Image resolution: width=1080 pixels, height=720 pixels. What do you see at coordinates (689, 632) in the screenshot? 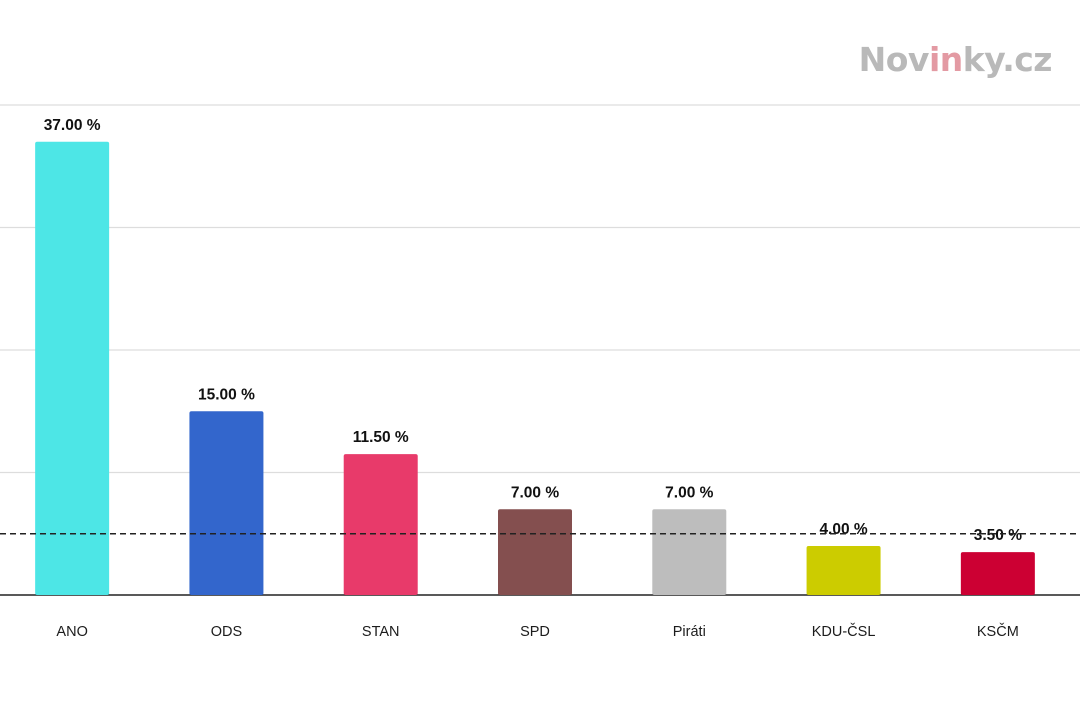
I see `category-label: Piráti` at bounding box center [689, 632].